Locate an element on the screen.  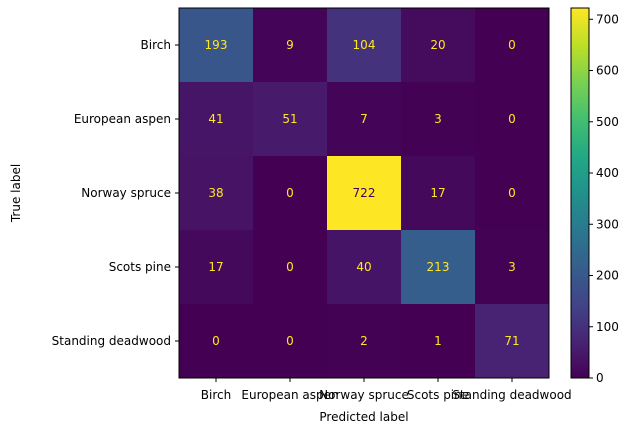
cell-value-label: 38 is located at coordinates (215, 193).